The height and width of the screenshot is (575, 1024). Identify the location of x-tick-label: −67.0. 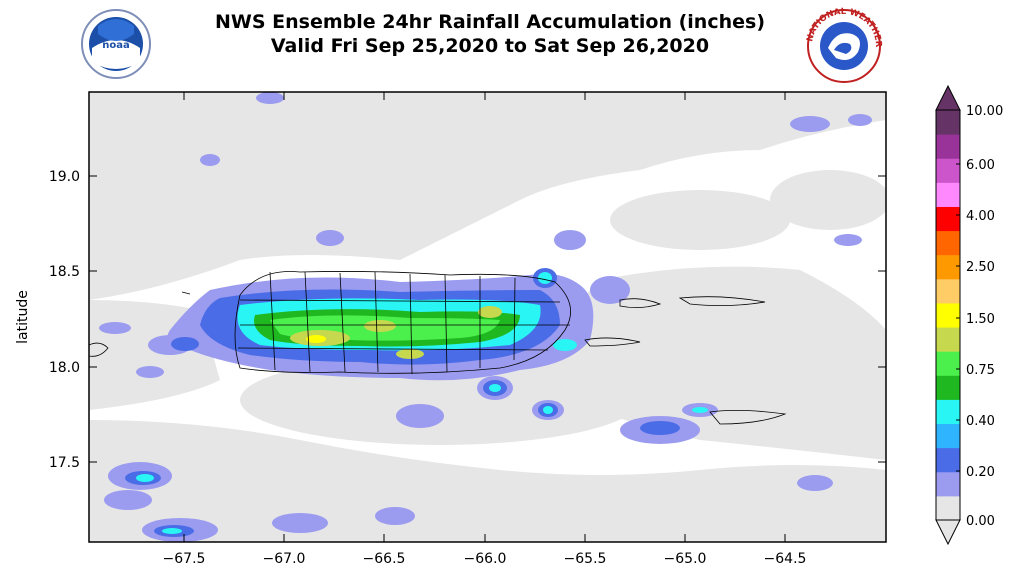
(284, 559).